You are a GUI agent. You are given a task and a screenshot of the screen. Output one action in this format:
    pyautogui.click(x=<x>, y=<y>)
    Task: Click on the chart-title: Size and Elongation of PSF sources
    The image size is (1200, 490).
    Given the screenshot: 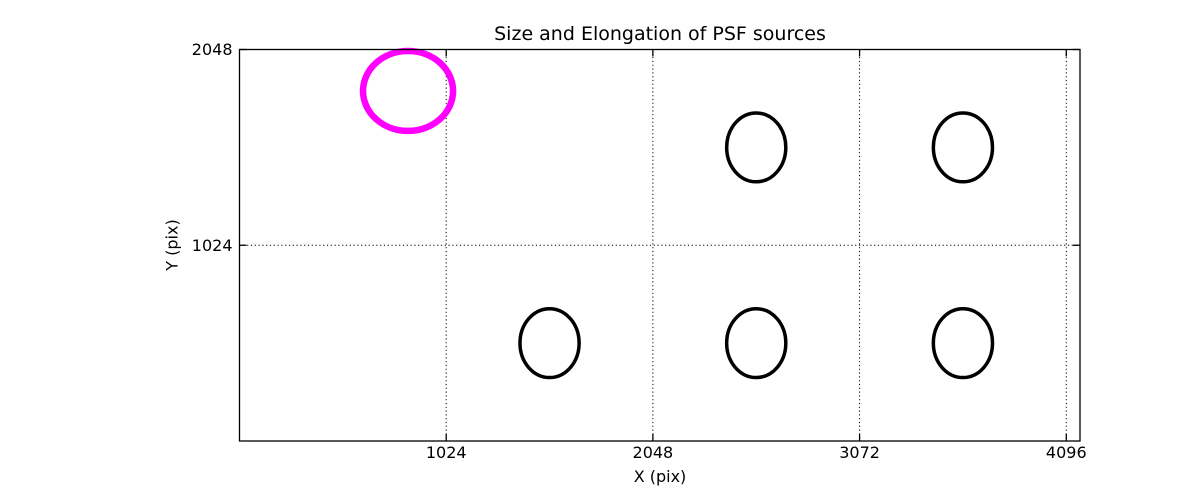 What is the action you would take?
    pyautogui.click(x=660, y=34)
    